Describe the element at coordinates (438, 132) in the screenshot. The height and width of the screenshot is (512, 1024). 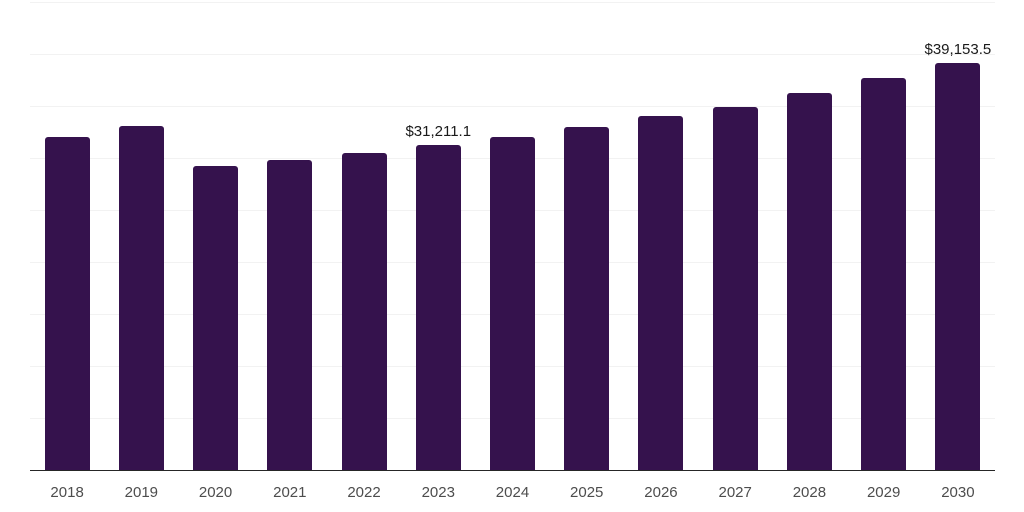
I see `bar-value-label-2023: $31,211.1` at that location.